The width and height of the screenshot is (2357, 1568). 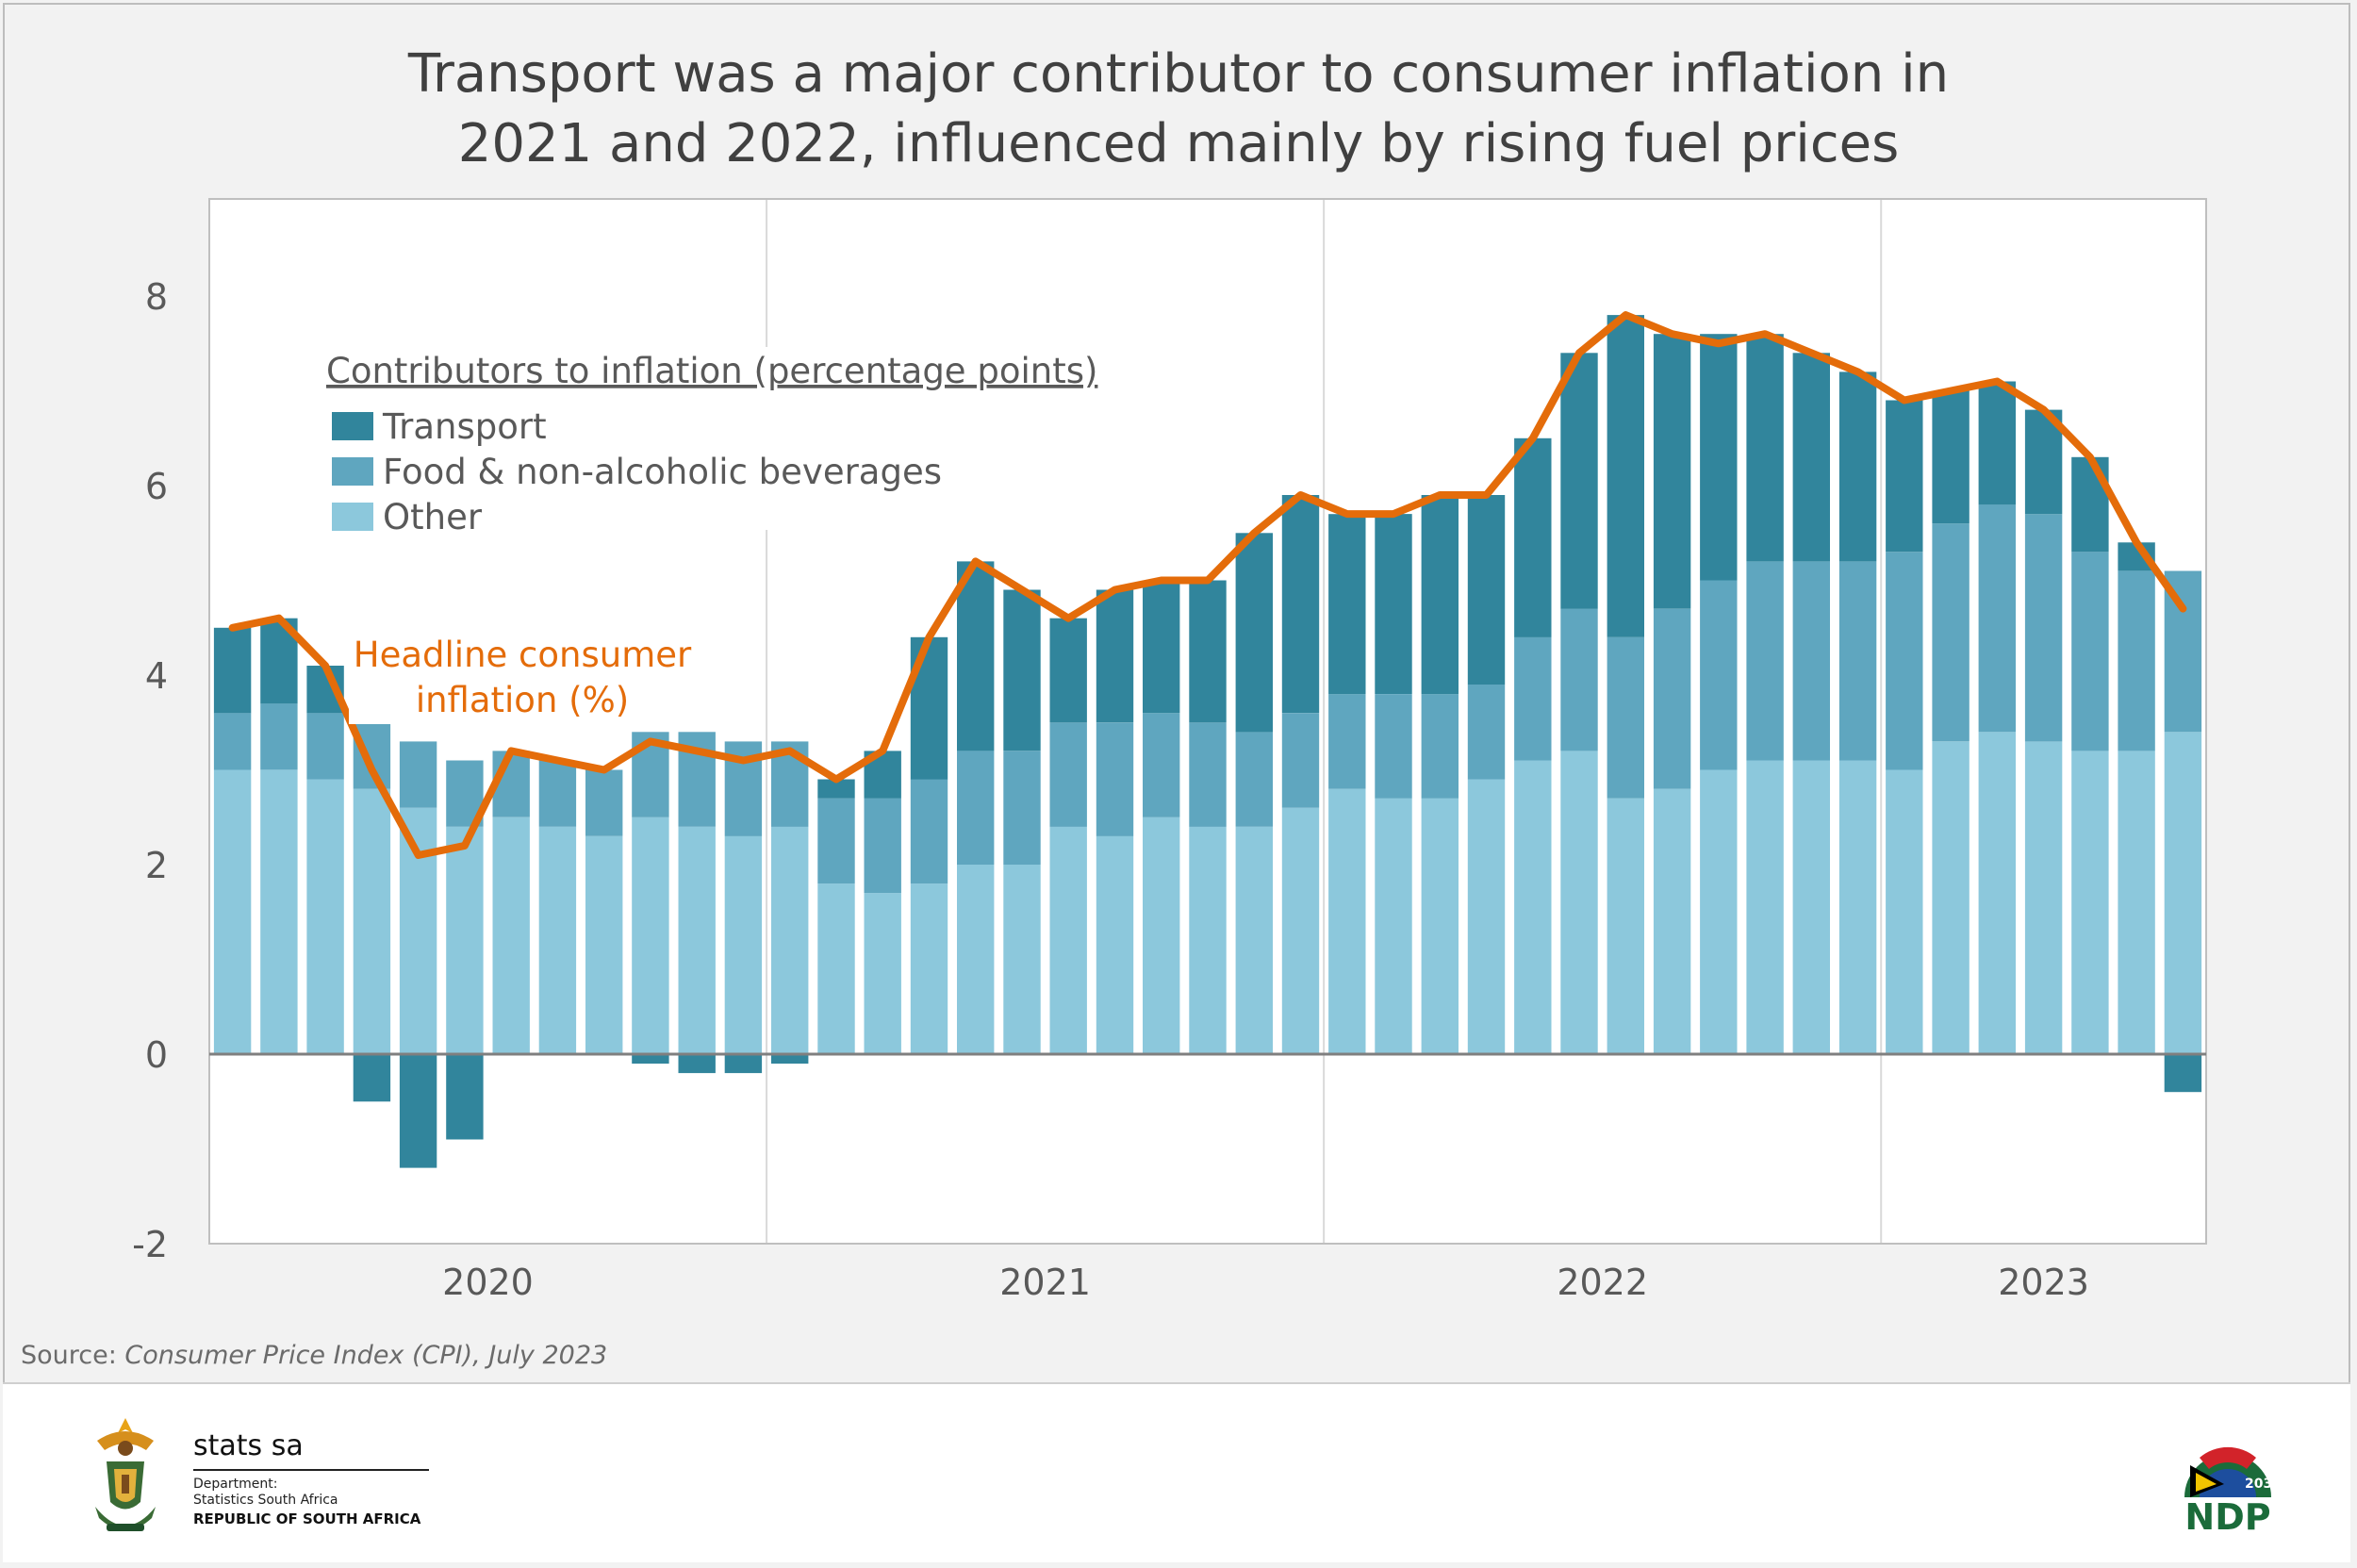 I want to click on x-year-label: 2021, so click(x=1045, y=1282).